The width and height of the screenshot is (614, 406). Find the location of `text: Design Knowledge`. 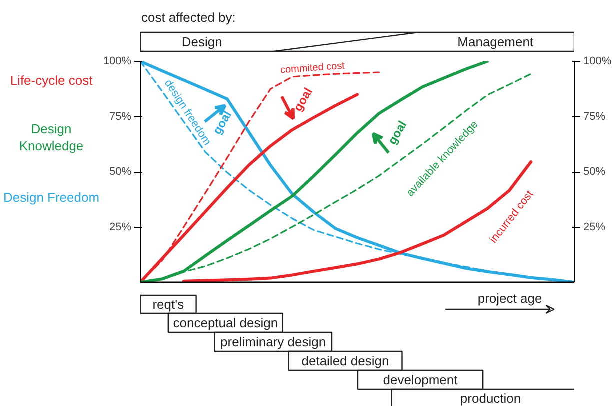

text: Design Knowledge is located at coordinates (51, 138).